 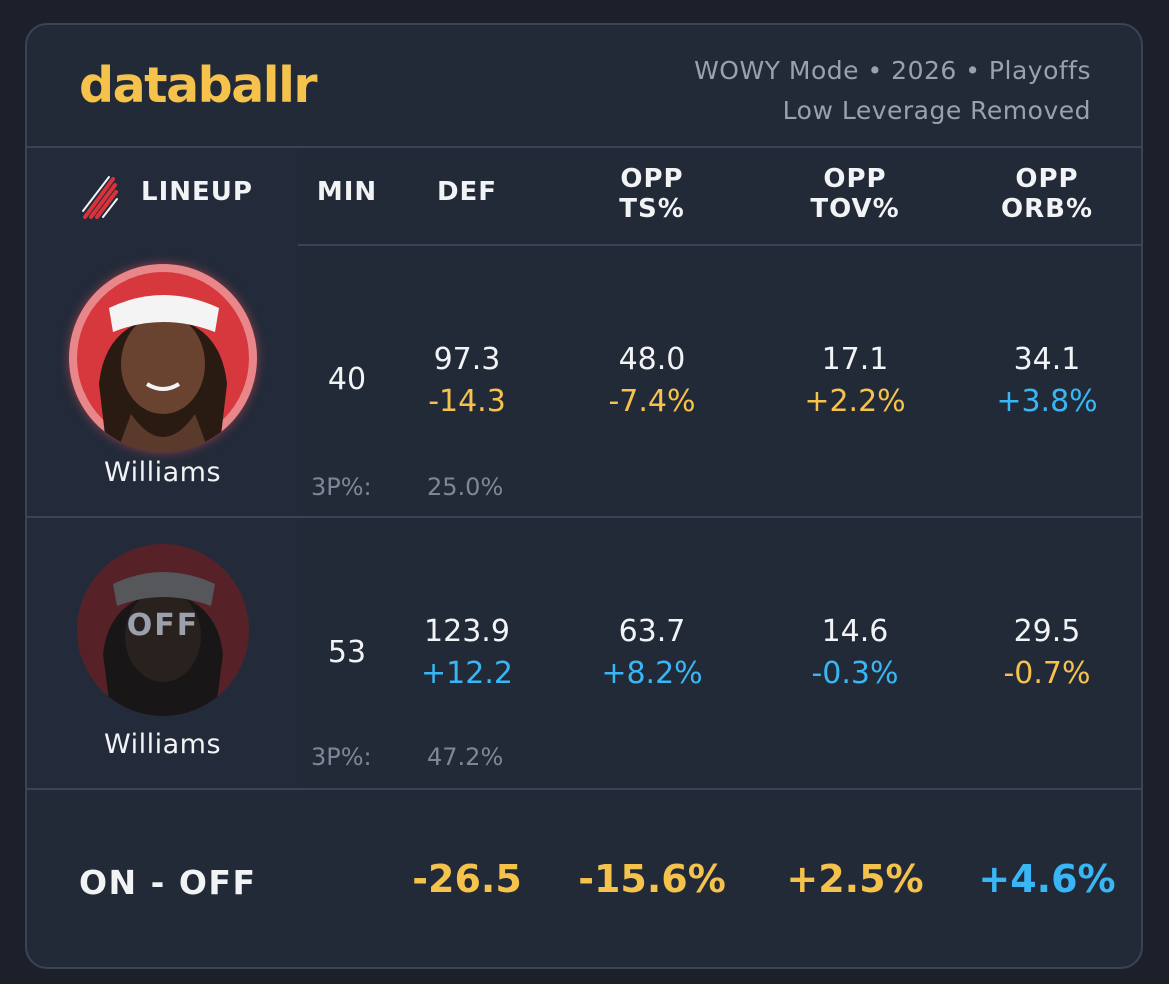 I want to click on header-opp-ts-line1: OPP, so click(x=652, y=179).